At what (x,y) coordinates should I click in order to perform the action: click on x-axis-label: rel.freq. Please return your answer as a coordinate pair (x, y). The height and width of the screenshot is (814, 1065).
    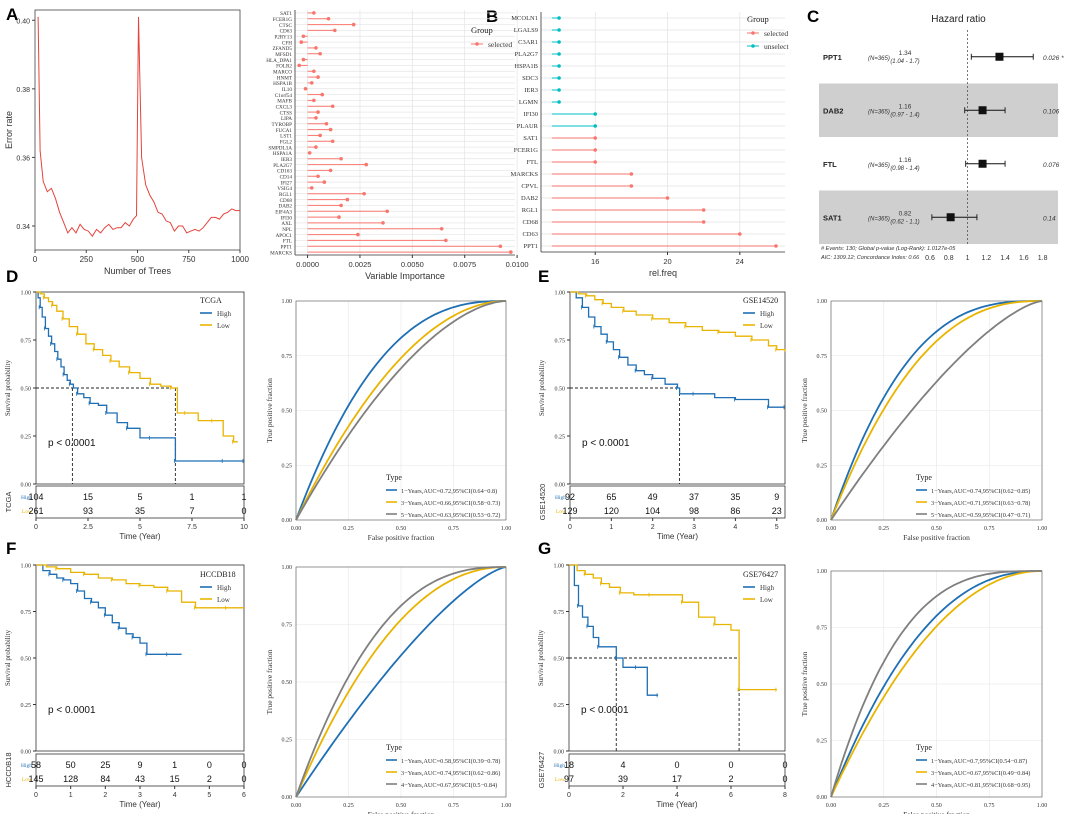
    Looking at the image, I should click on (663, 273).